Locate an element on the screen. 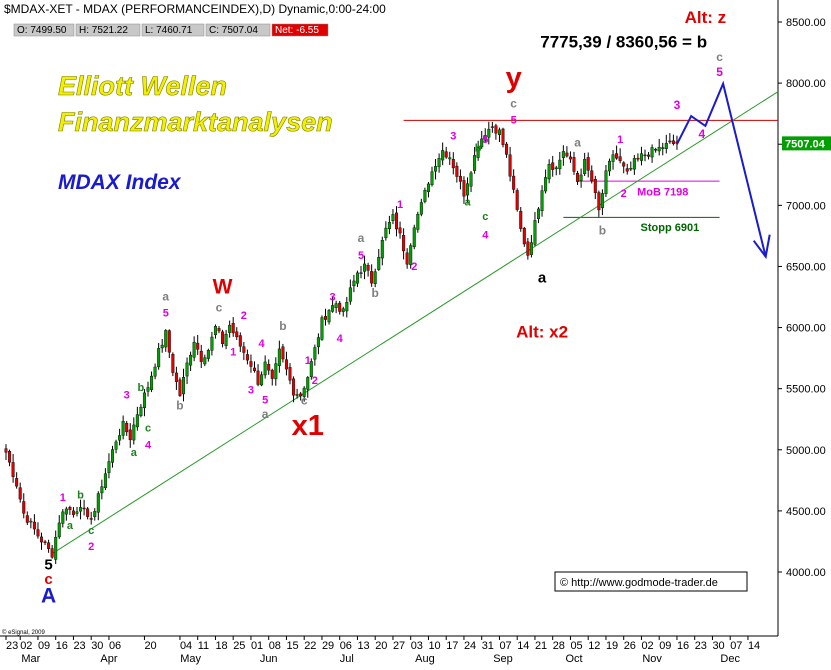 The height and width of the screenshot is (670, 831). wave-label: 1 is located at coordinates (63, 498).